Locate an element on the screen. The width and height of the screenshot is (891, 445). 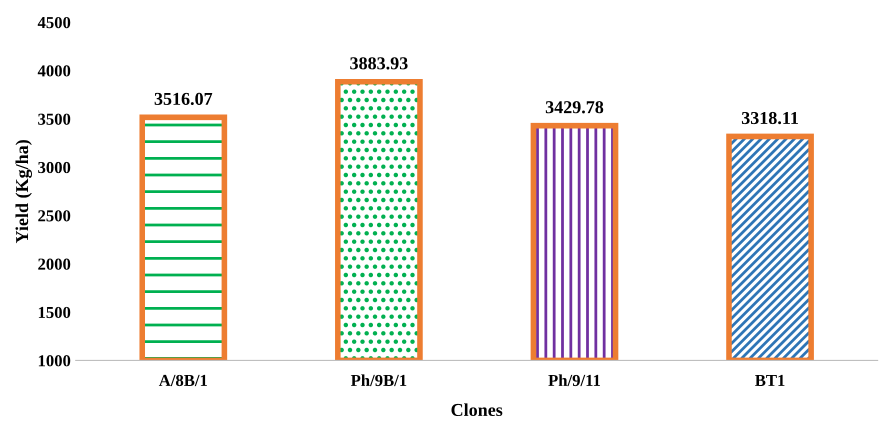
y-tick-label: 1000 is located at coordinates (54, 360).